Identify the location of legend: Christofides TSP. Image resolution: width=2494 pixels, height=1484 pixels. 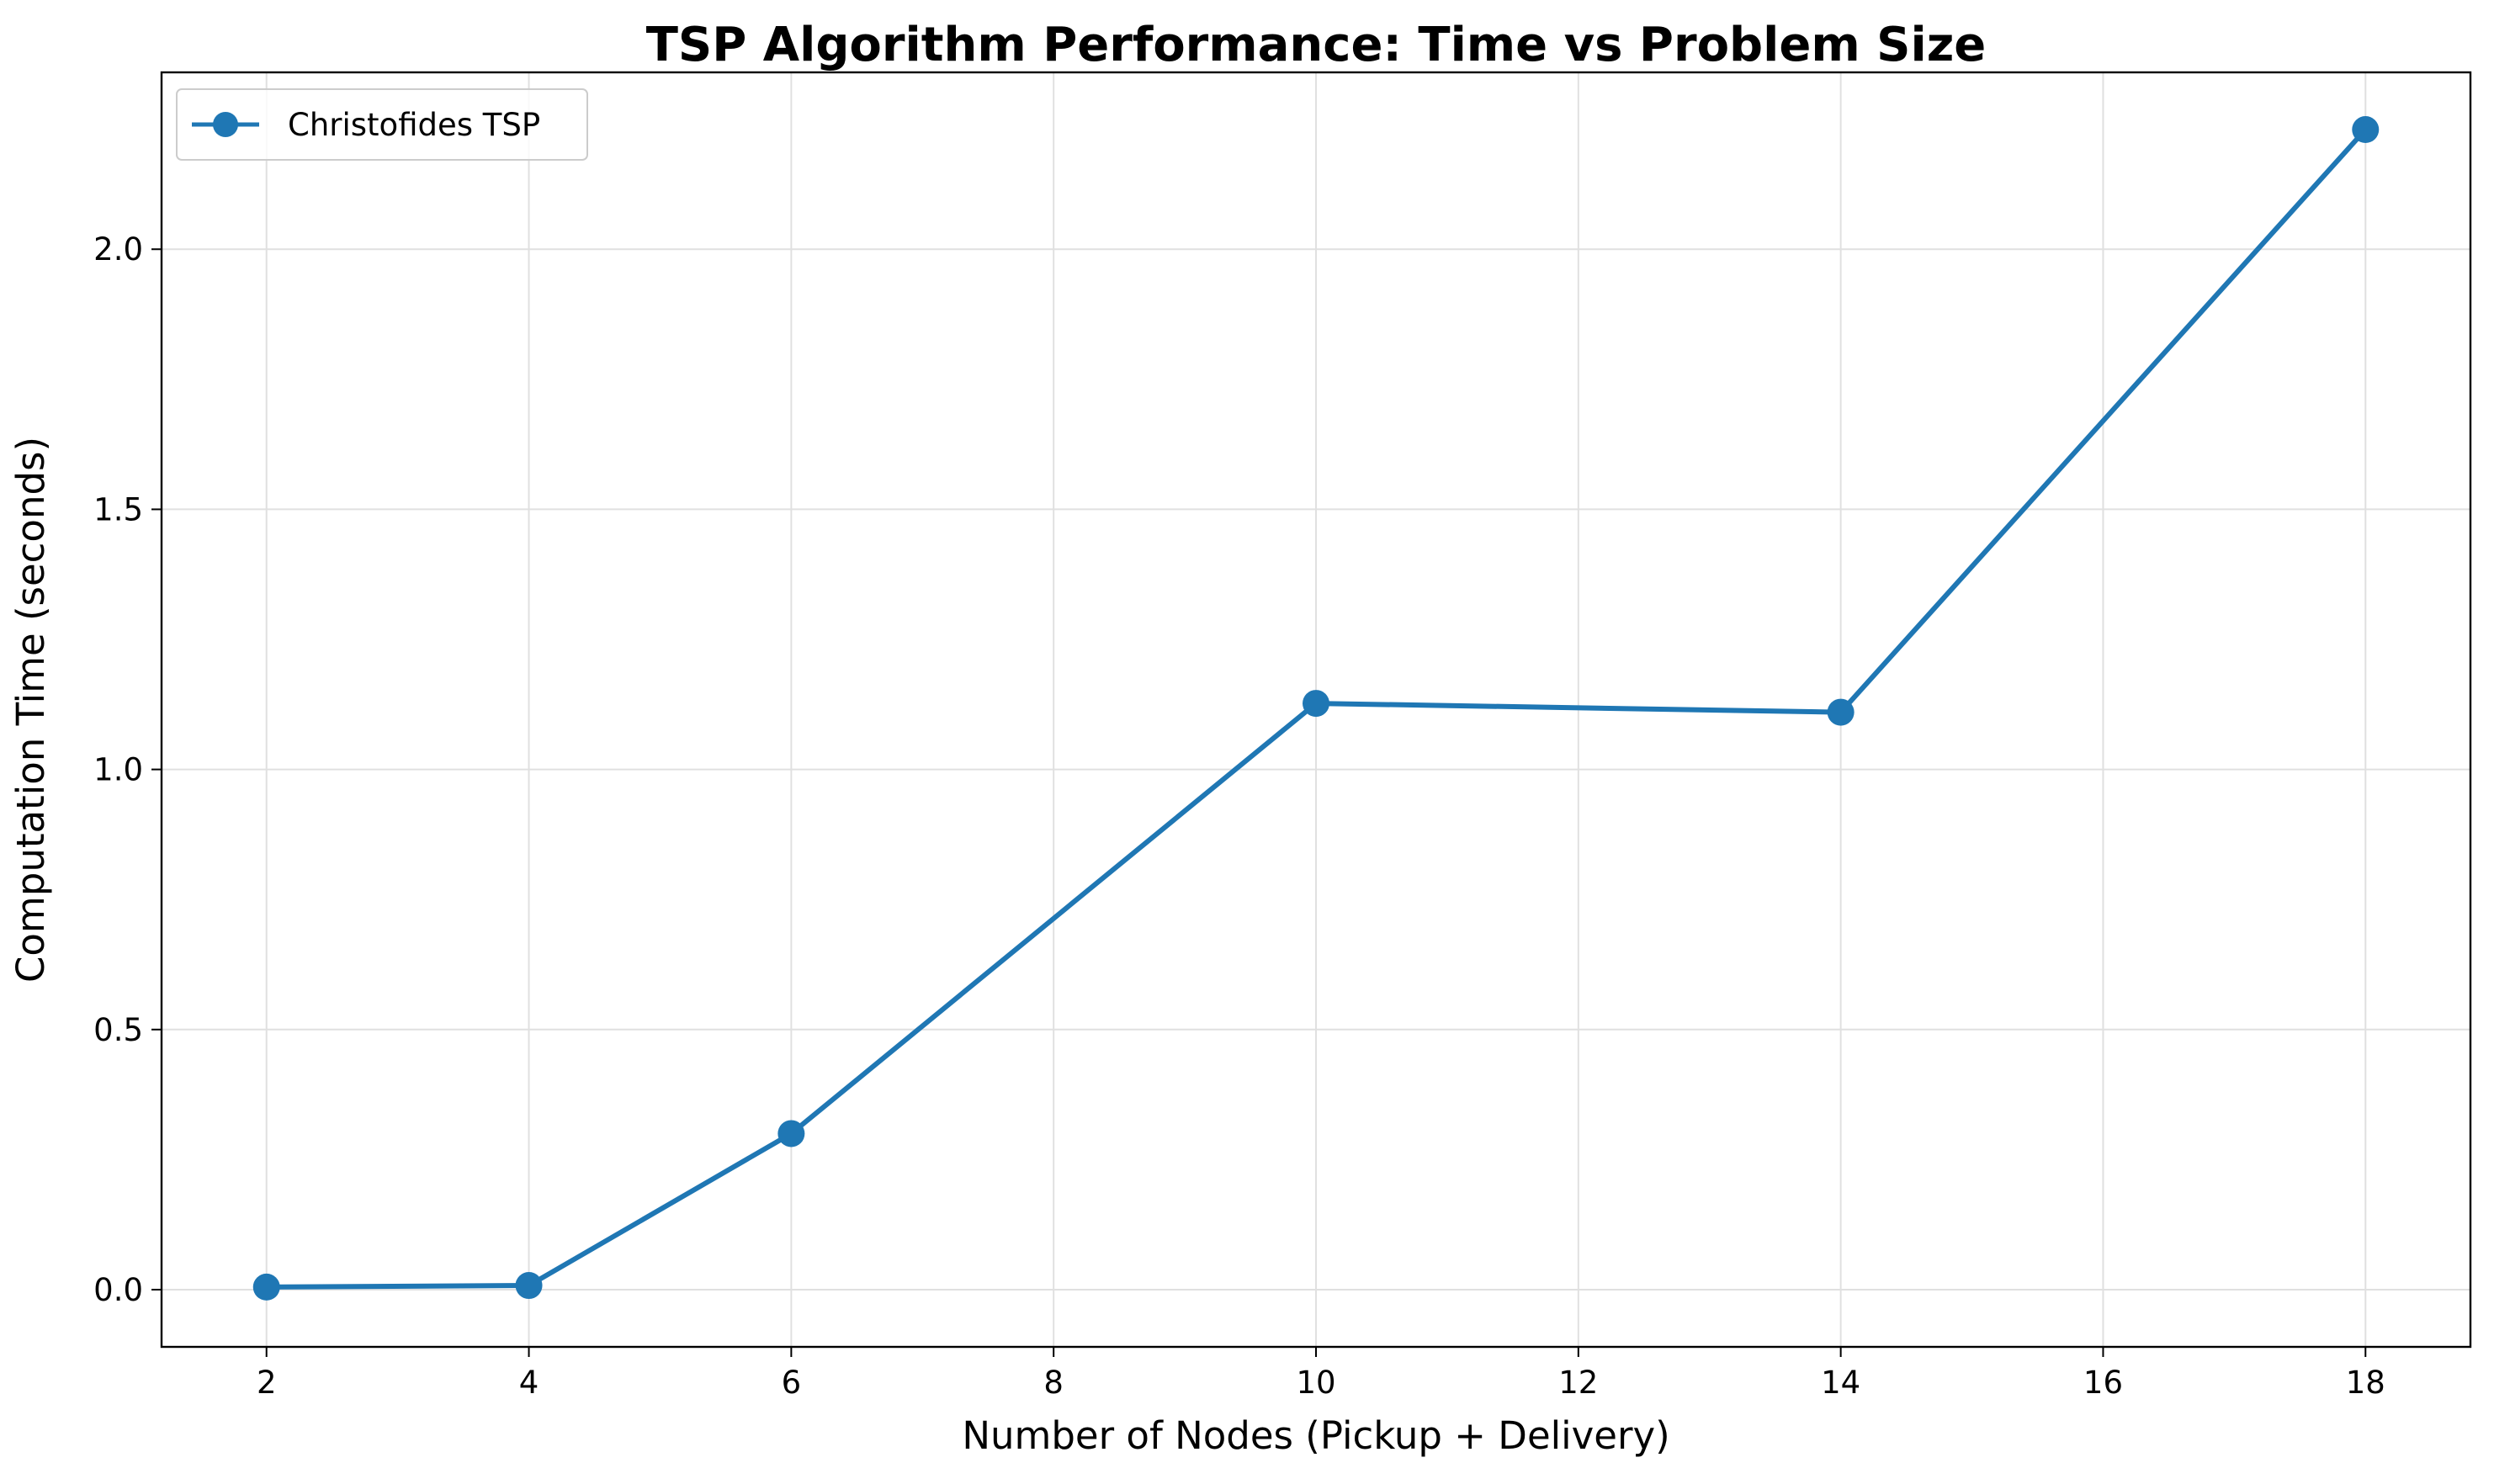
(382, 124).